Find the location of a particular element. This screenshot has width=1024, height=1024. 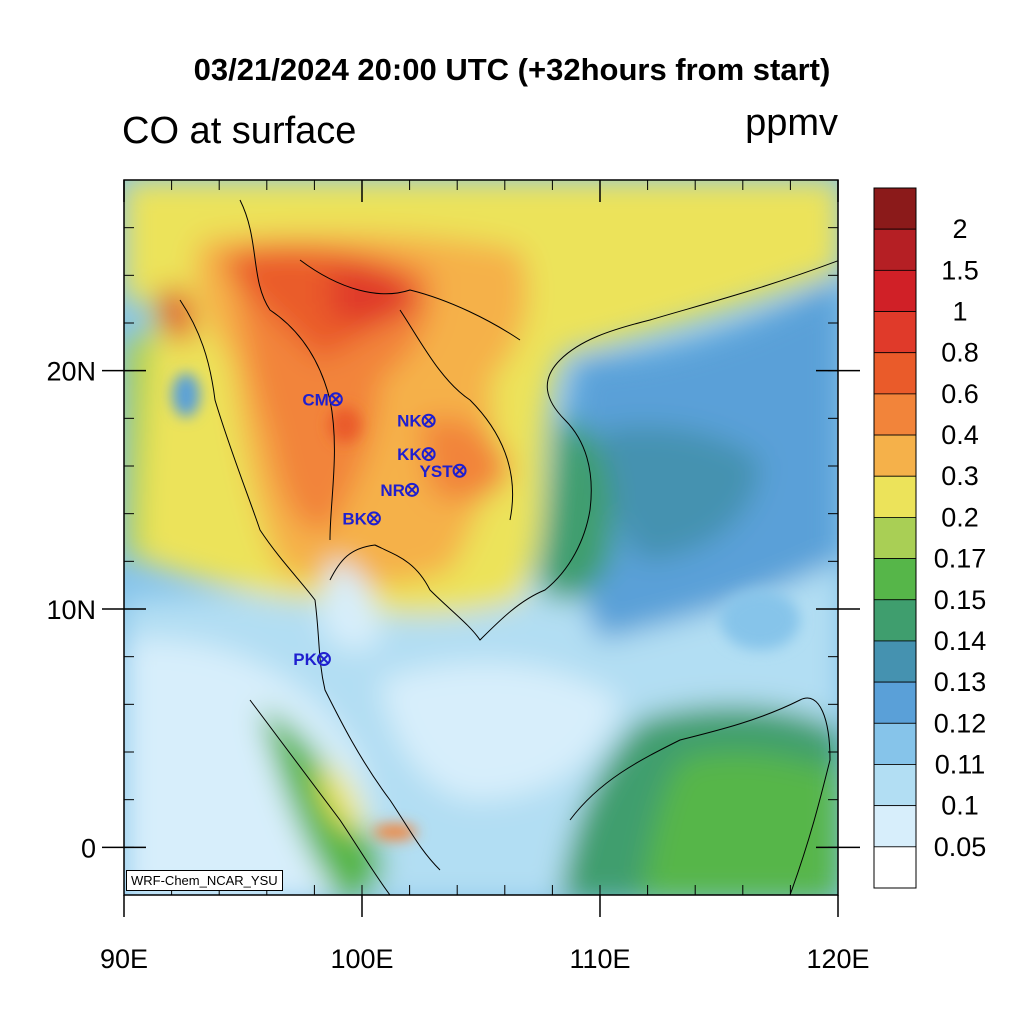

station-cm: CM is located at coordinates (322, 399).